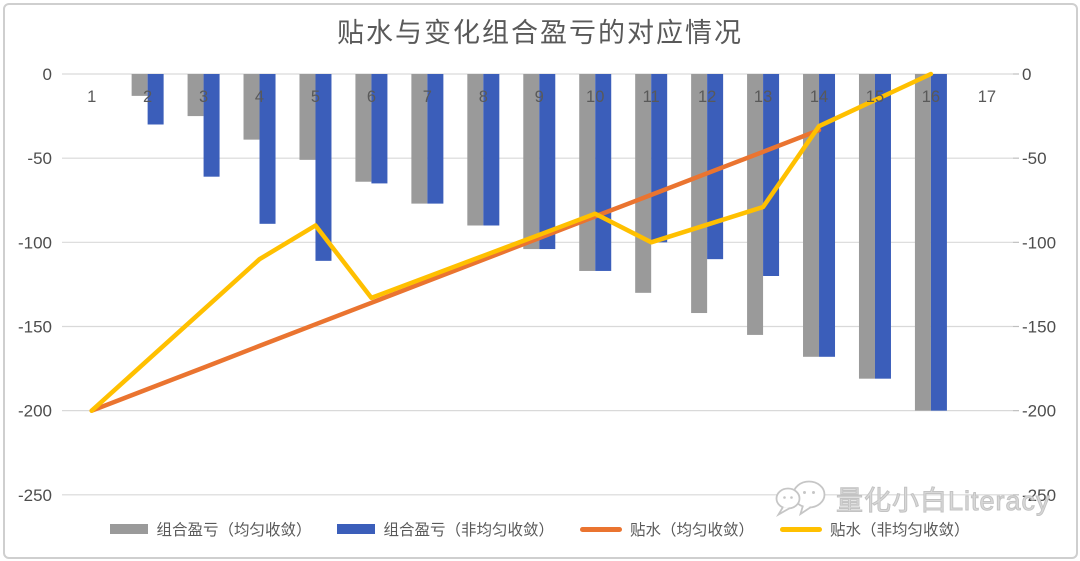 The image size is (1080, 561). I want to click on y-axis-label-right: -150, so click(1039, 326).